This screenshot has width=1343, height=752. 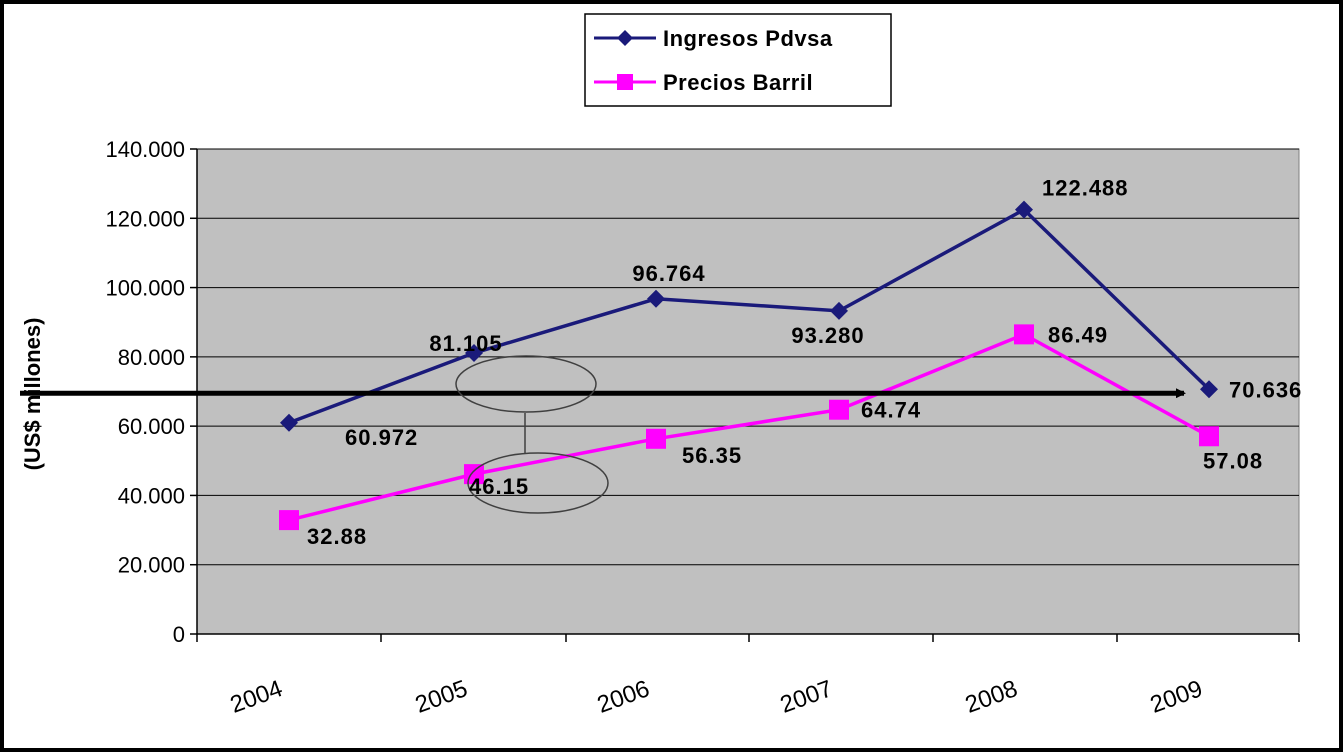 I want to click on x-axis-ticks: 2004 2005 2006 2007 2008 2009, so click(x=748, y=676).